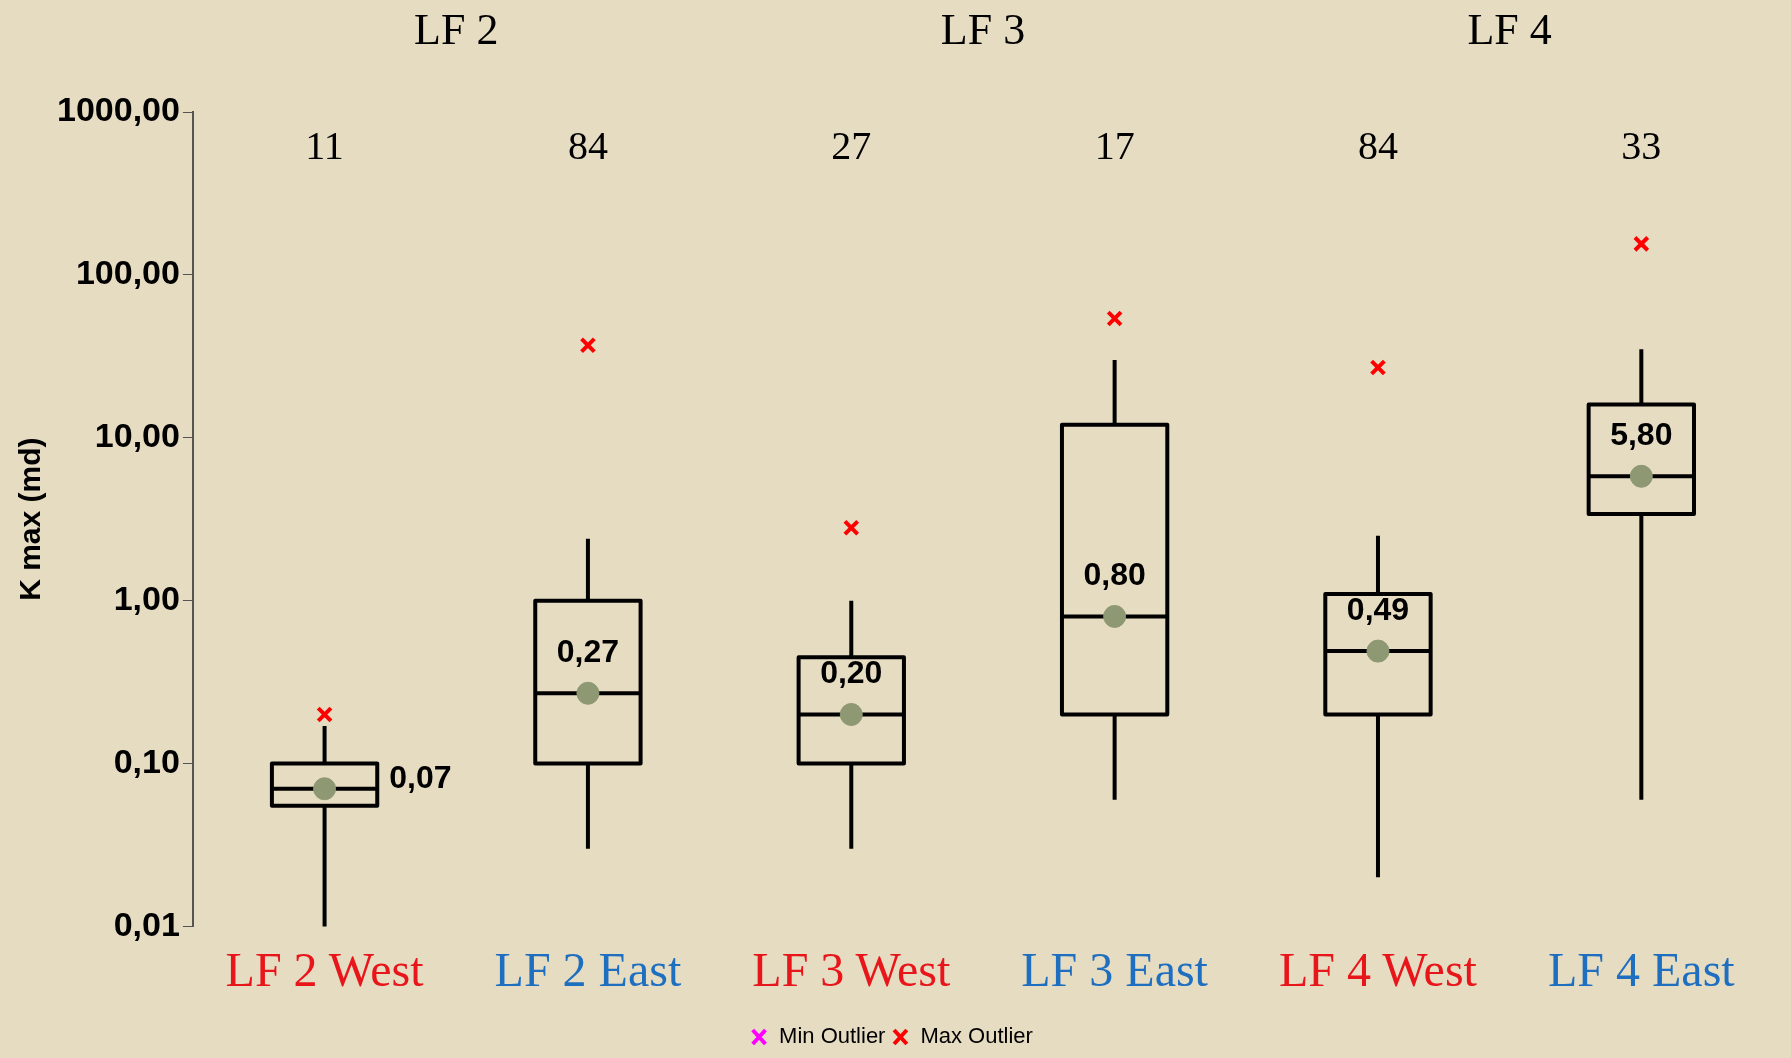 The width and height of the screenshot is (1791, 1058). I want to click on legend-label: Min Outlier, so click(832, 1036).